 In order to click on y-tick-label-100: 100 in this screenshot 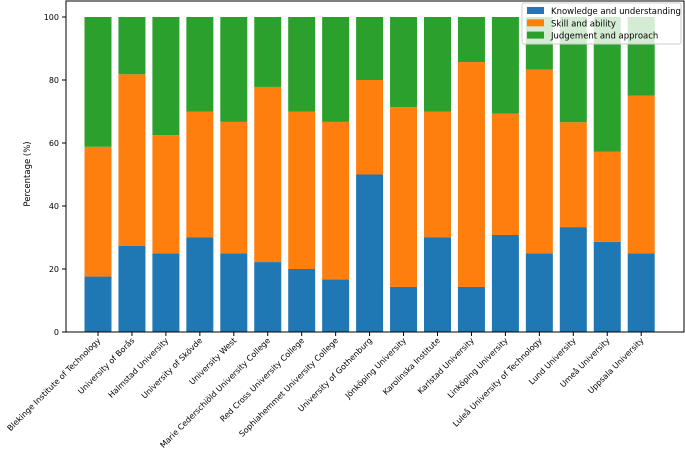, I will do `click(51, 17)`.